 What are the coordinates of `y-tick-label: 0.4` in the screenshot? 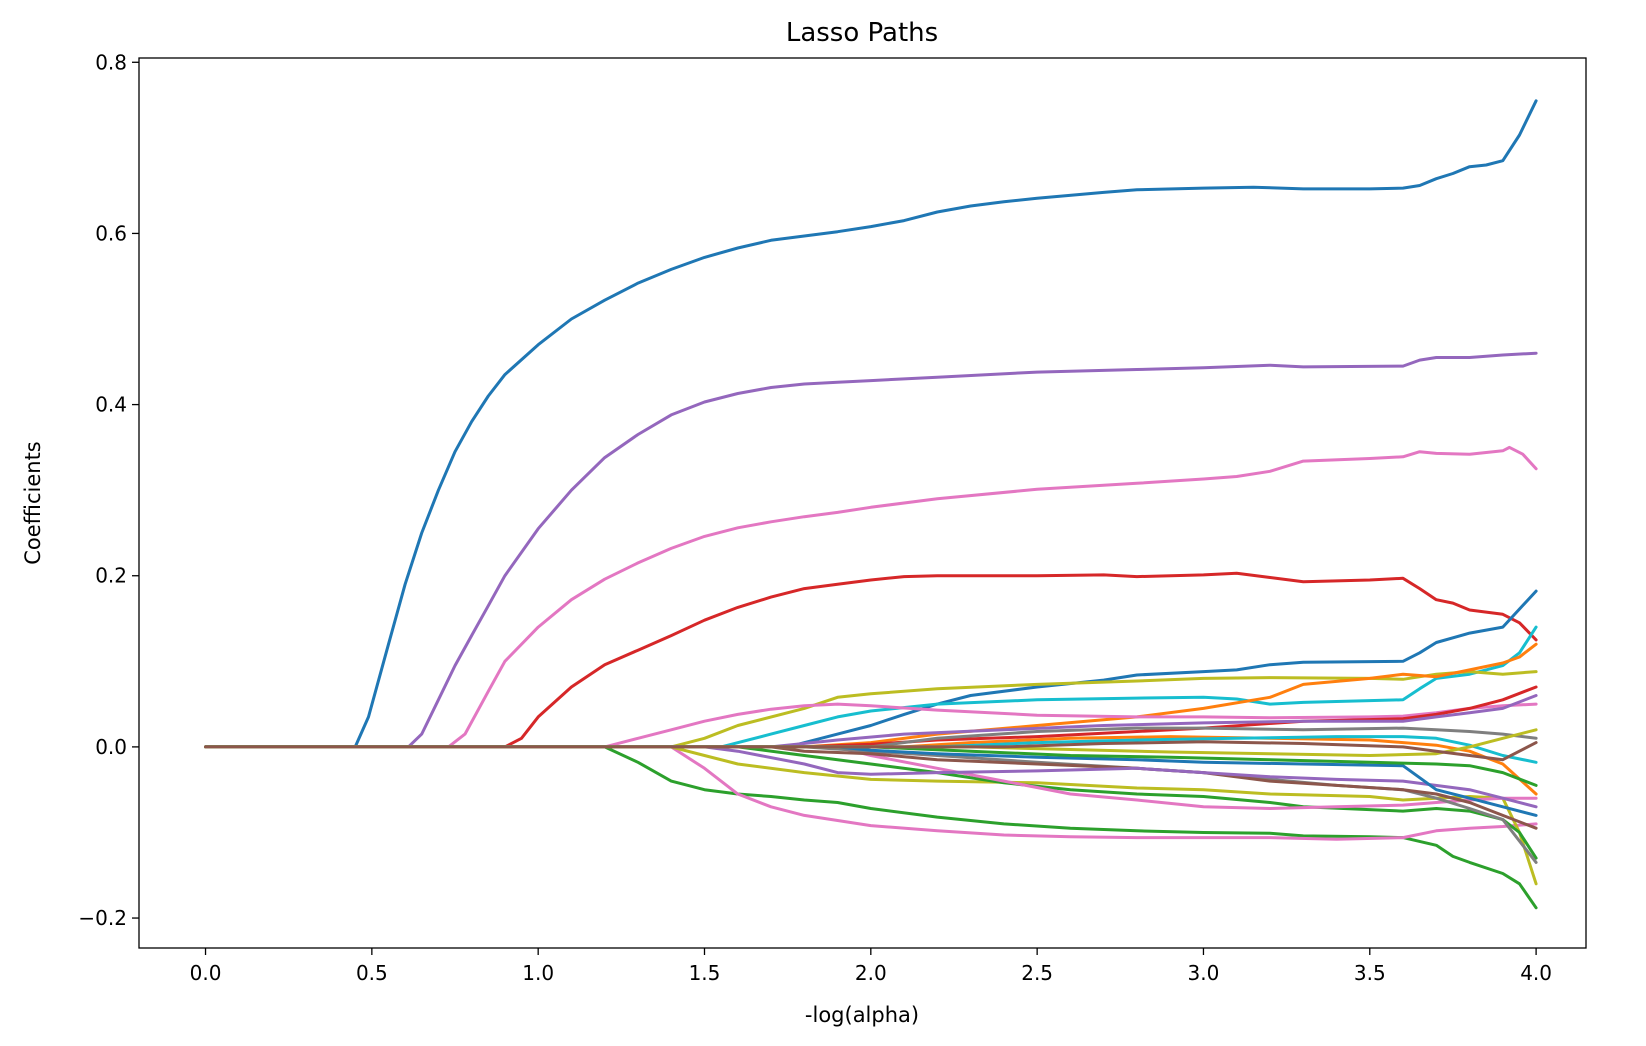 It's located at (111, 405).